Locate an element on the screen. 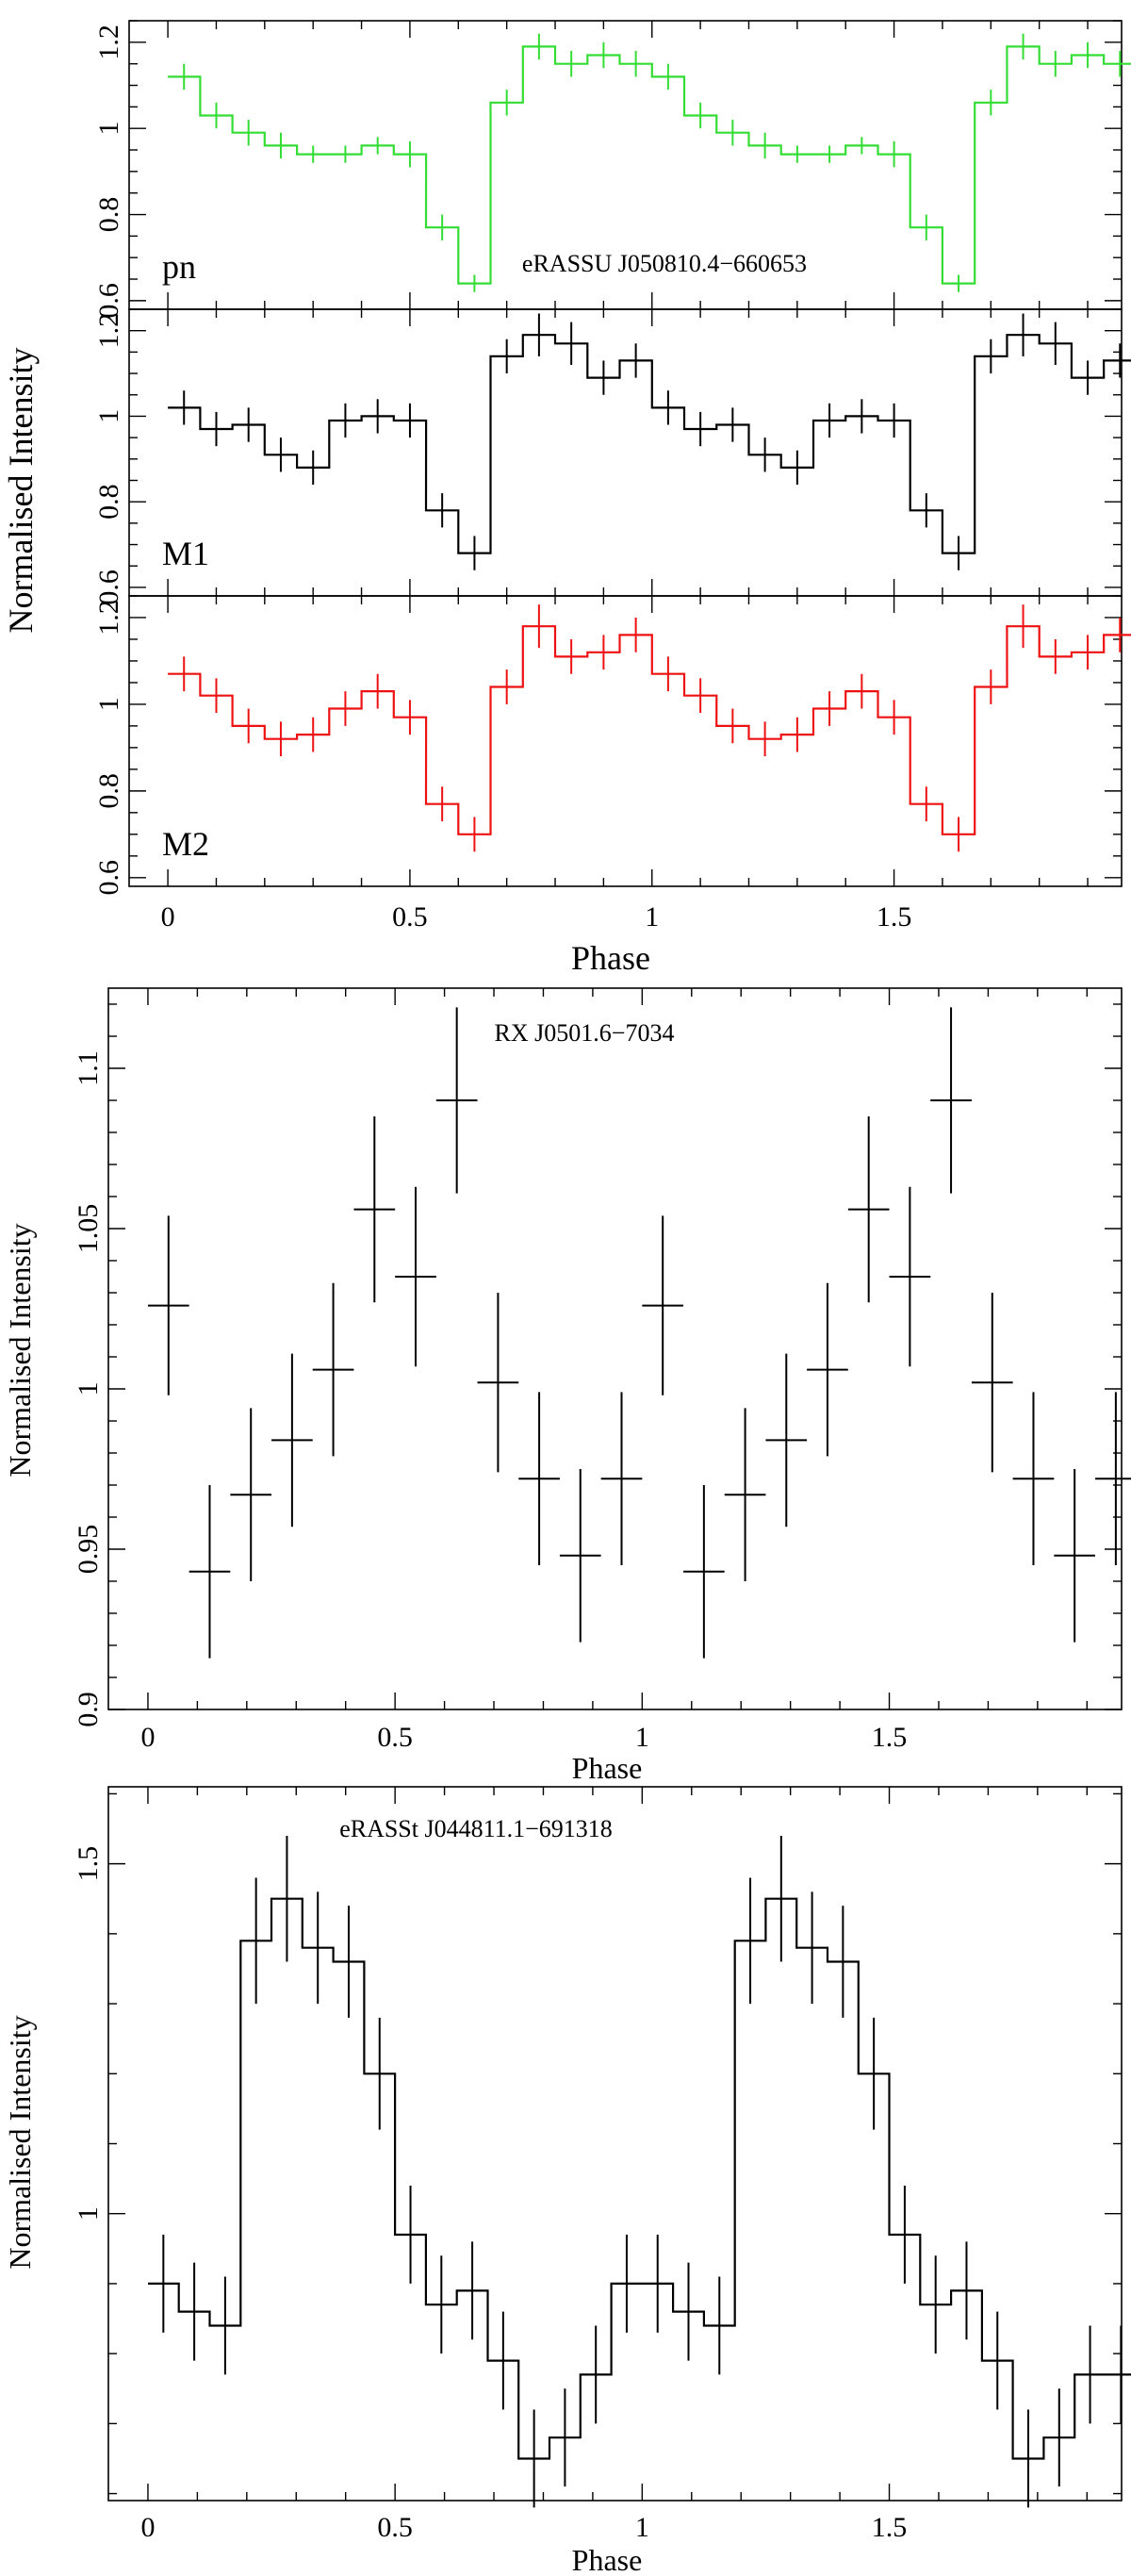 Image resolution: width=1131 pixels, height=2576 pixels. f1-pn-ytick-label: 1 is located at coordinates (109, 129).